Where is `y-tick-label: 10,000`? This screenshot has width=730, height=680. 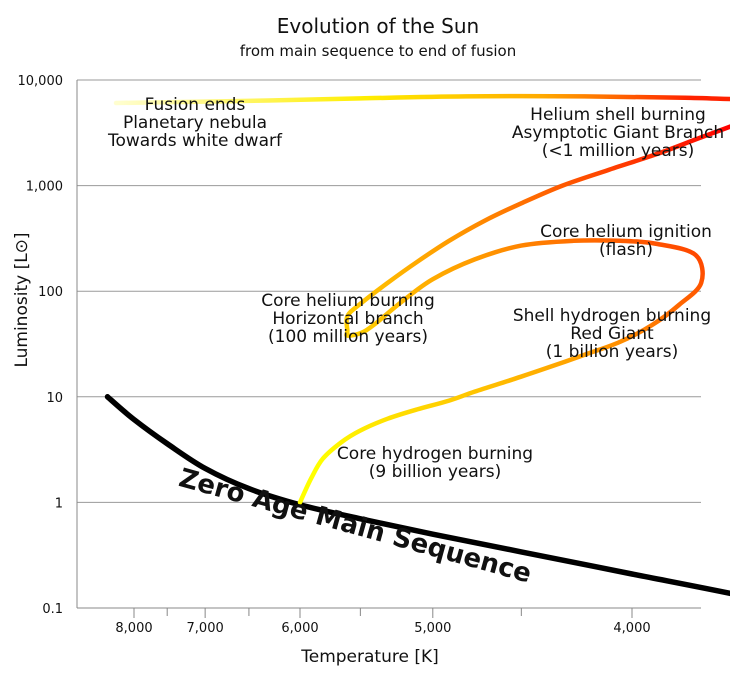
y-tick-label: 10,000 is located at coordinates (41, 81).